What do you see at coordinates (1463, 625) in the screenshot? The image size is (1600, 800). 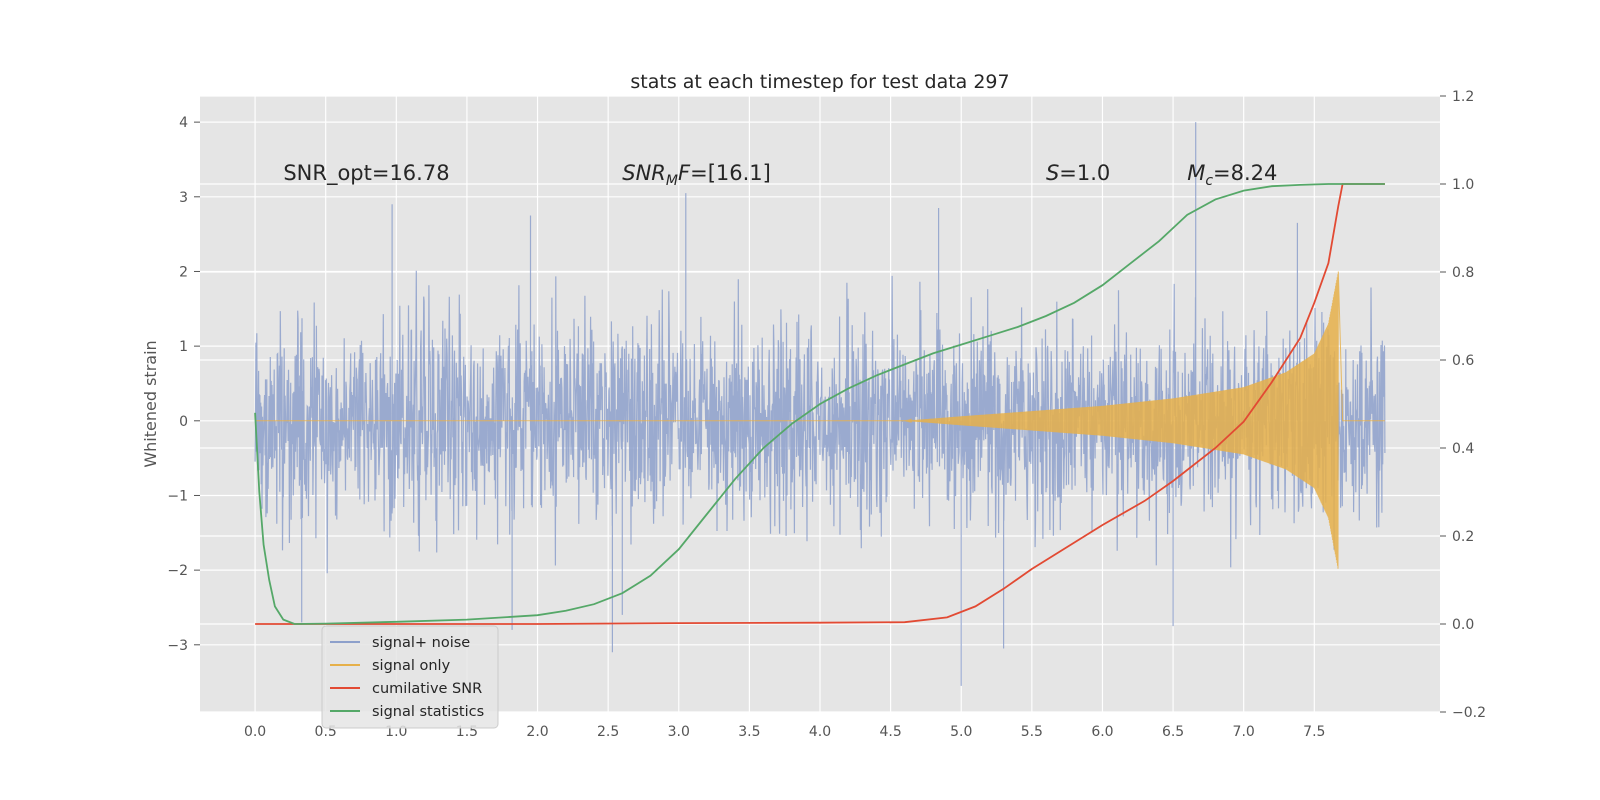 I see `y2-tick-label: 0.0` at bounding box center [1463, 625].